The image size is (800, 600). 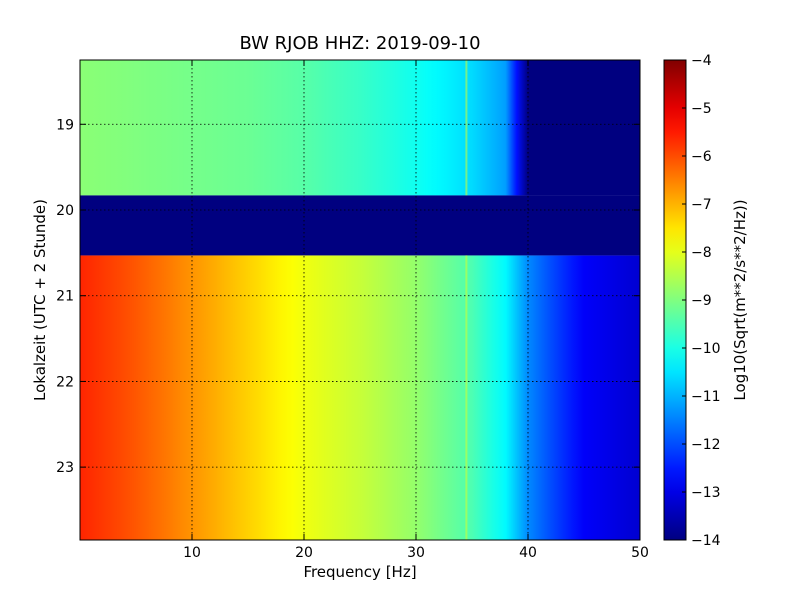 I want to click on colorbar-tick-label: −11, so click(x=706, y=397).